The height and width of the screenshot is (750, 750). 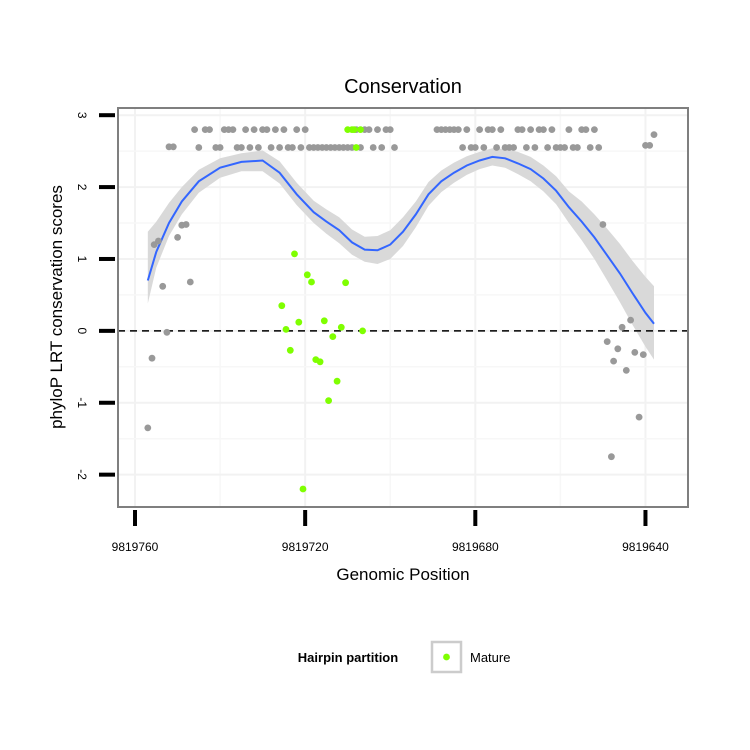 I want to click on x-axis: 9819760 9819720 9819680 9819640, so click(x=390, y=532).